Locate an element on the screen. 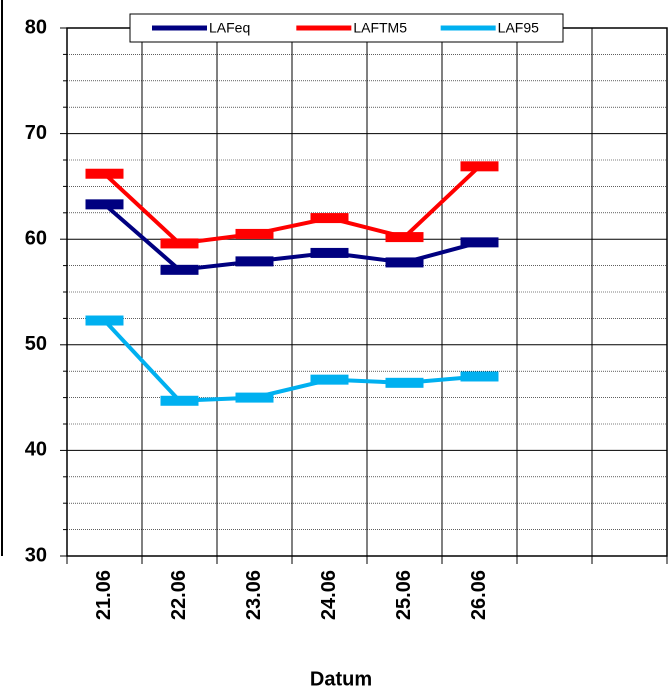 This screenshot has height=691, width=669. series-line is located at coordinates (292, 205).